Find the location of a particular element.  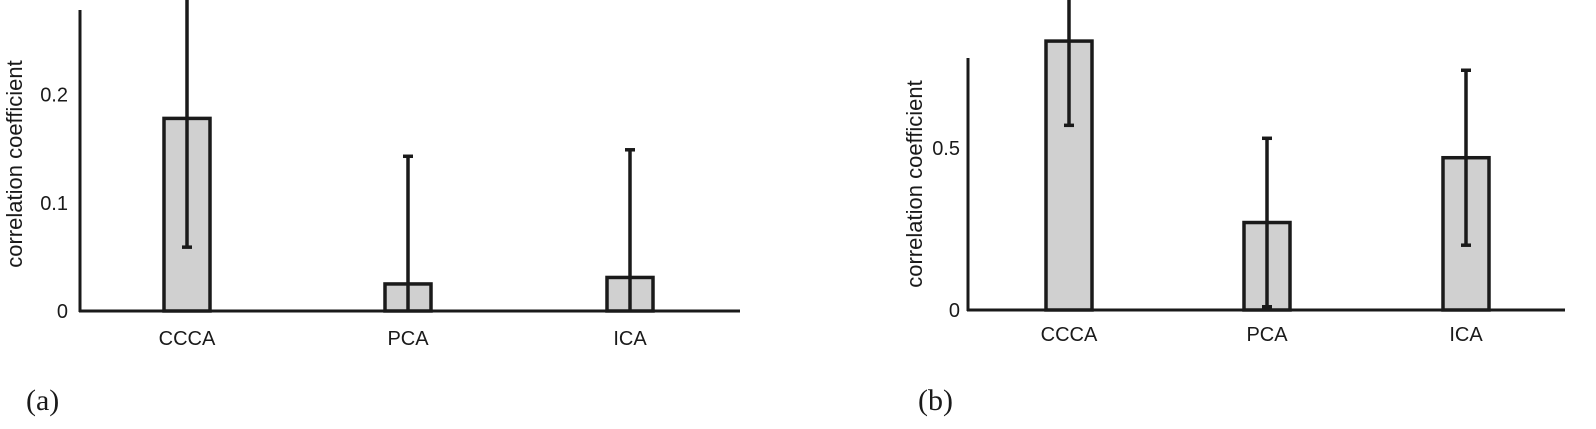

panel-label: (b) is located at coordinates (935, 400).